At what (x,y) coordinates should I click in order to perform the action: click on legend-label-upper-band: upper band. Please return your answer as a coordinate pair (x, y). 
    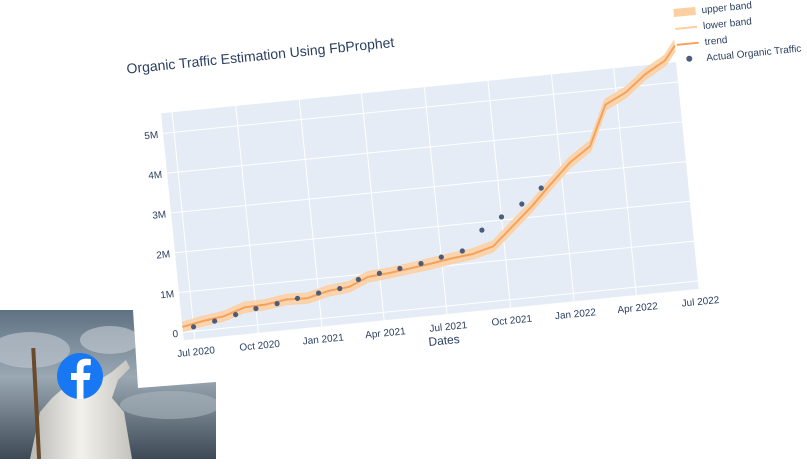
    Looking at the image, I should click on (726, 8).